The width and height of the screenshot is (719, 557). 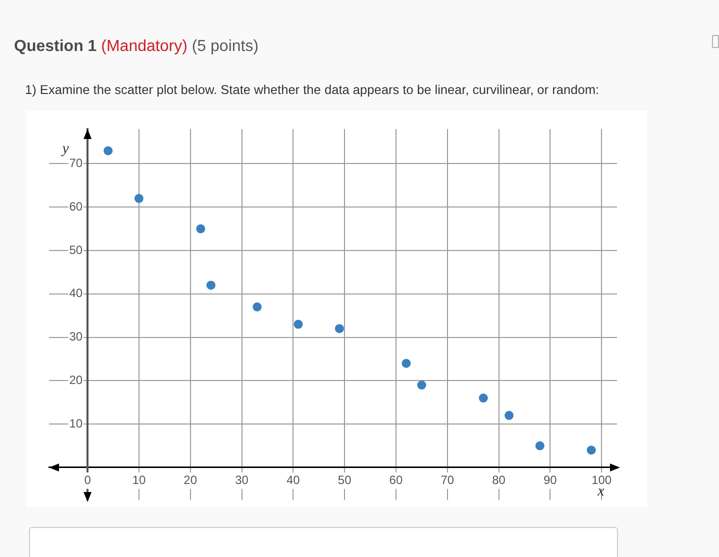 What do you see at coordinates (242, 479) in the screenshot?
I see `x-tick-label: 30` at bounding box center [242, 479].